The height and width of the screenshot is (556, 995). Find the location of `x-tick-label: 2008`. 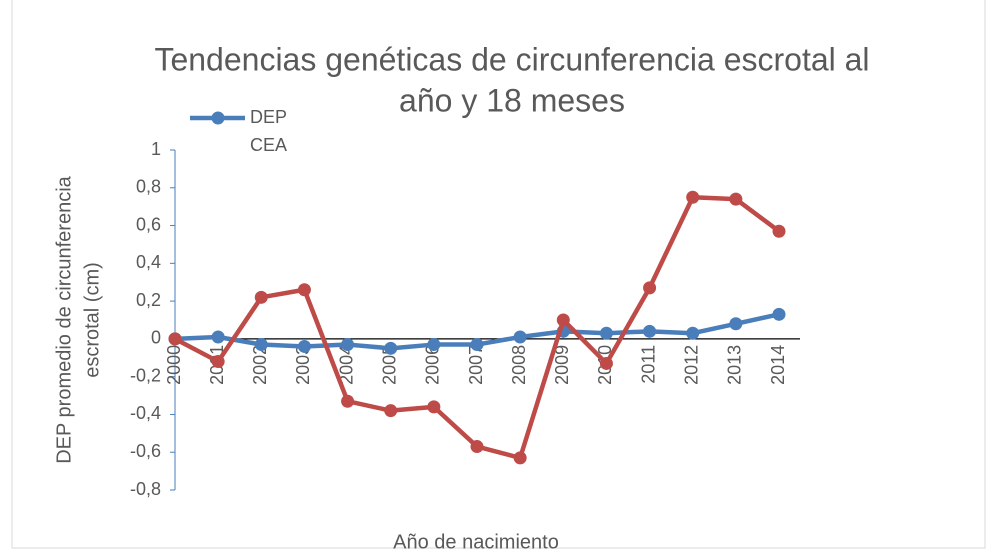

x-tick-label: 2008 is located at coordinates (519, 365).